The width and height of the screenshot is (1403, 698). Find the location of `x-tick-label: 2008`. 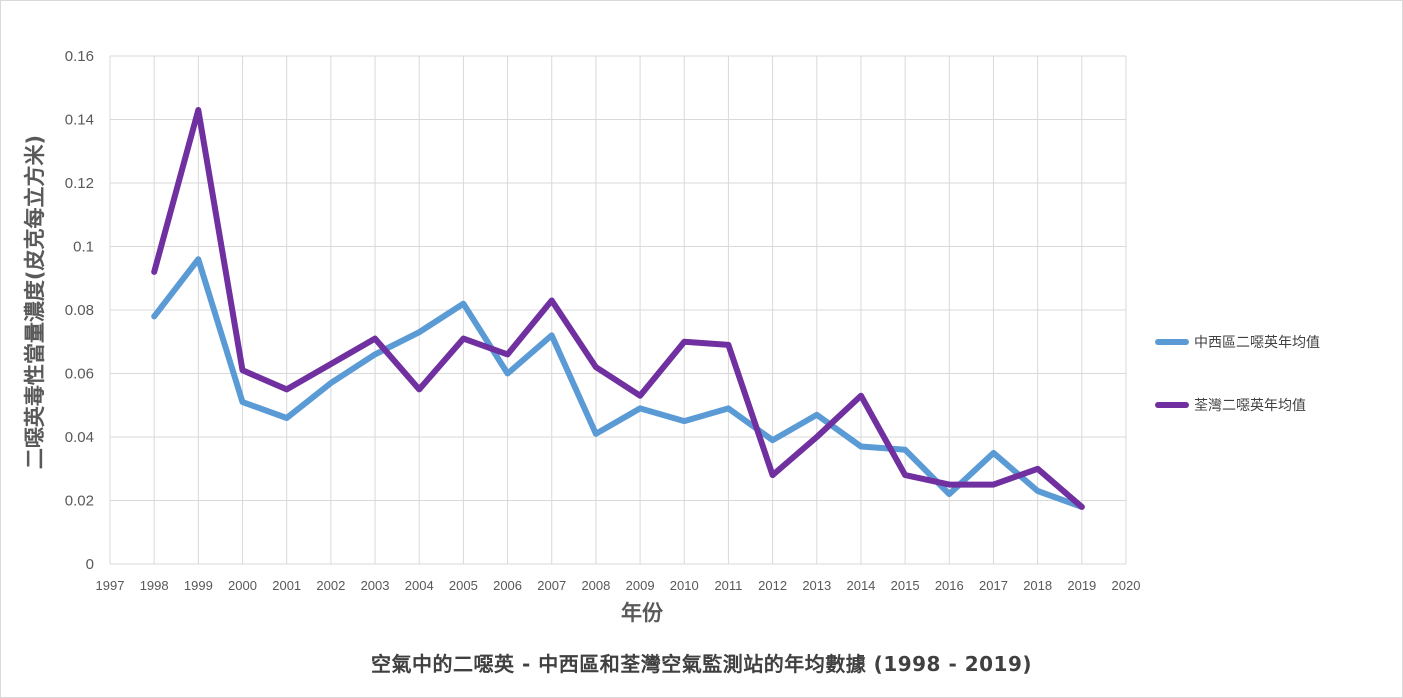

x-tick-label: 2008 is located at coordinates (595, 585).